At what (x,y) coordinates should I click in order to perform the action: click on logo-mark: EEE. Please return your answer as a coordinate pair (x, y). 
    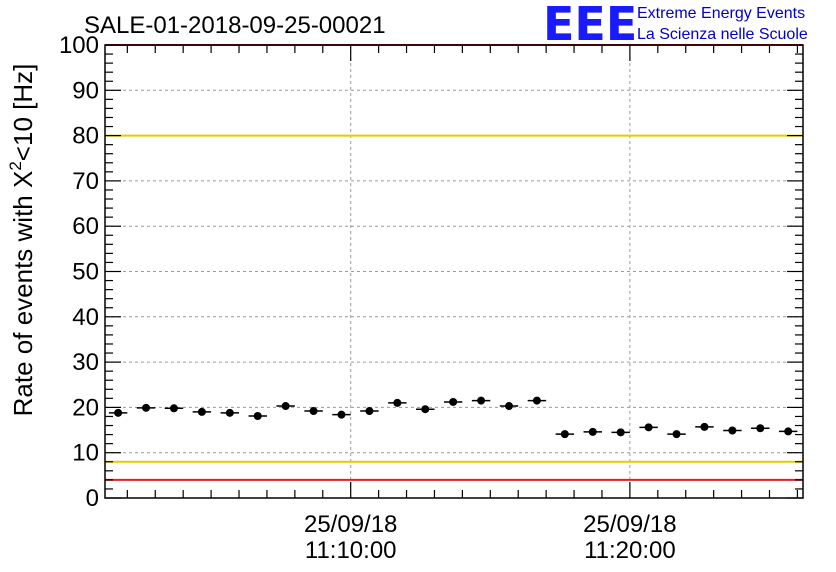
    Looking at the image, I should click on (590, 25).